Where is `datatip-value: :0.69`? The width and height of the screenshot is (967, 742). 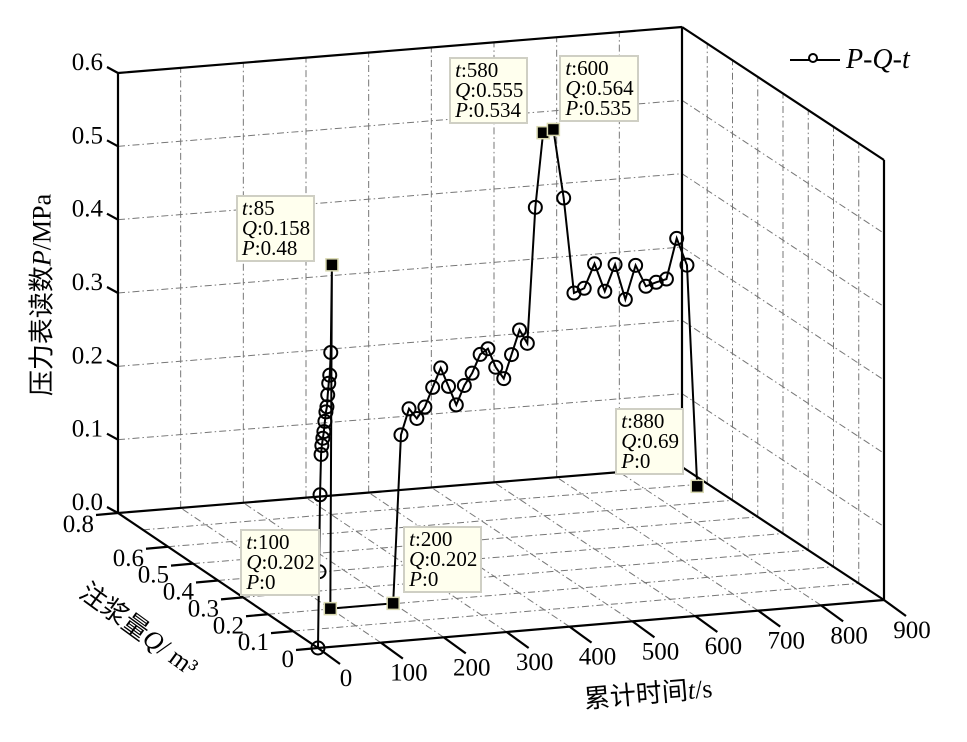 datatip-value: :0.69 is located at coordinates (657, 441).